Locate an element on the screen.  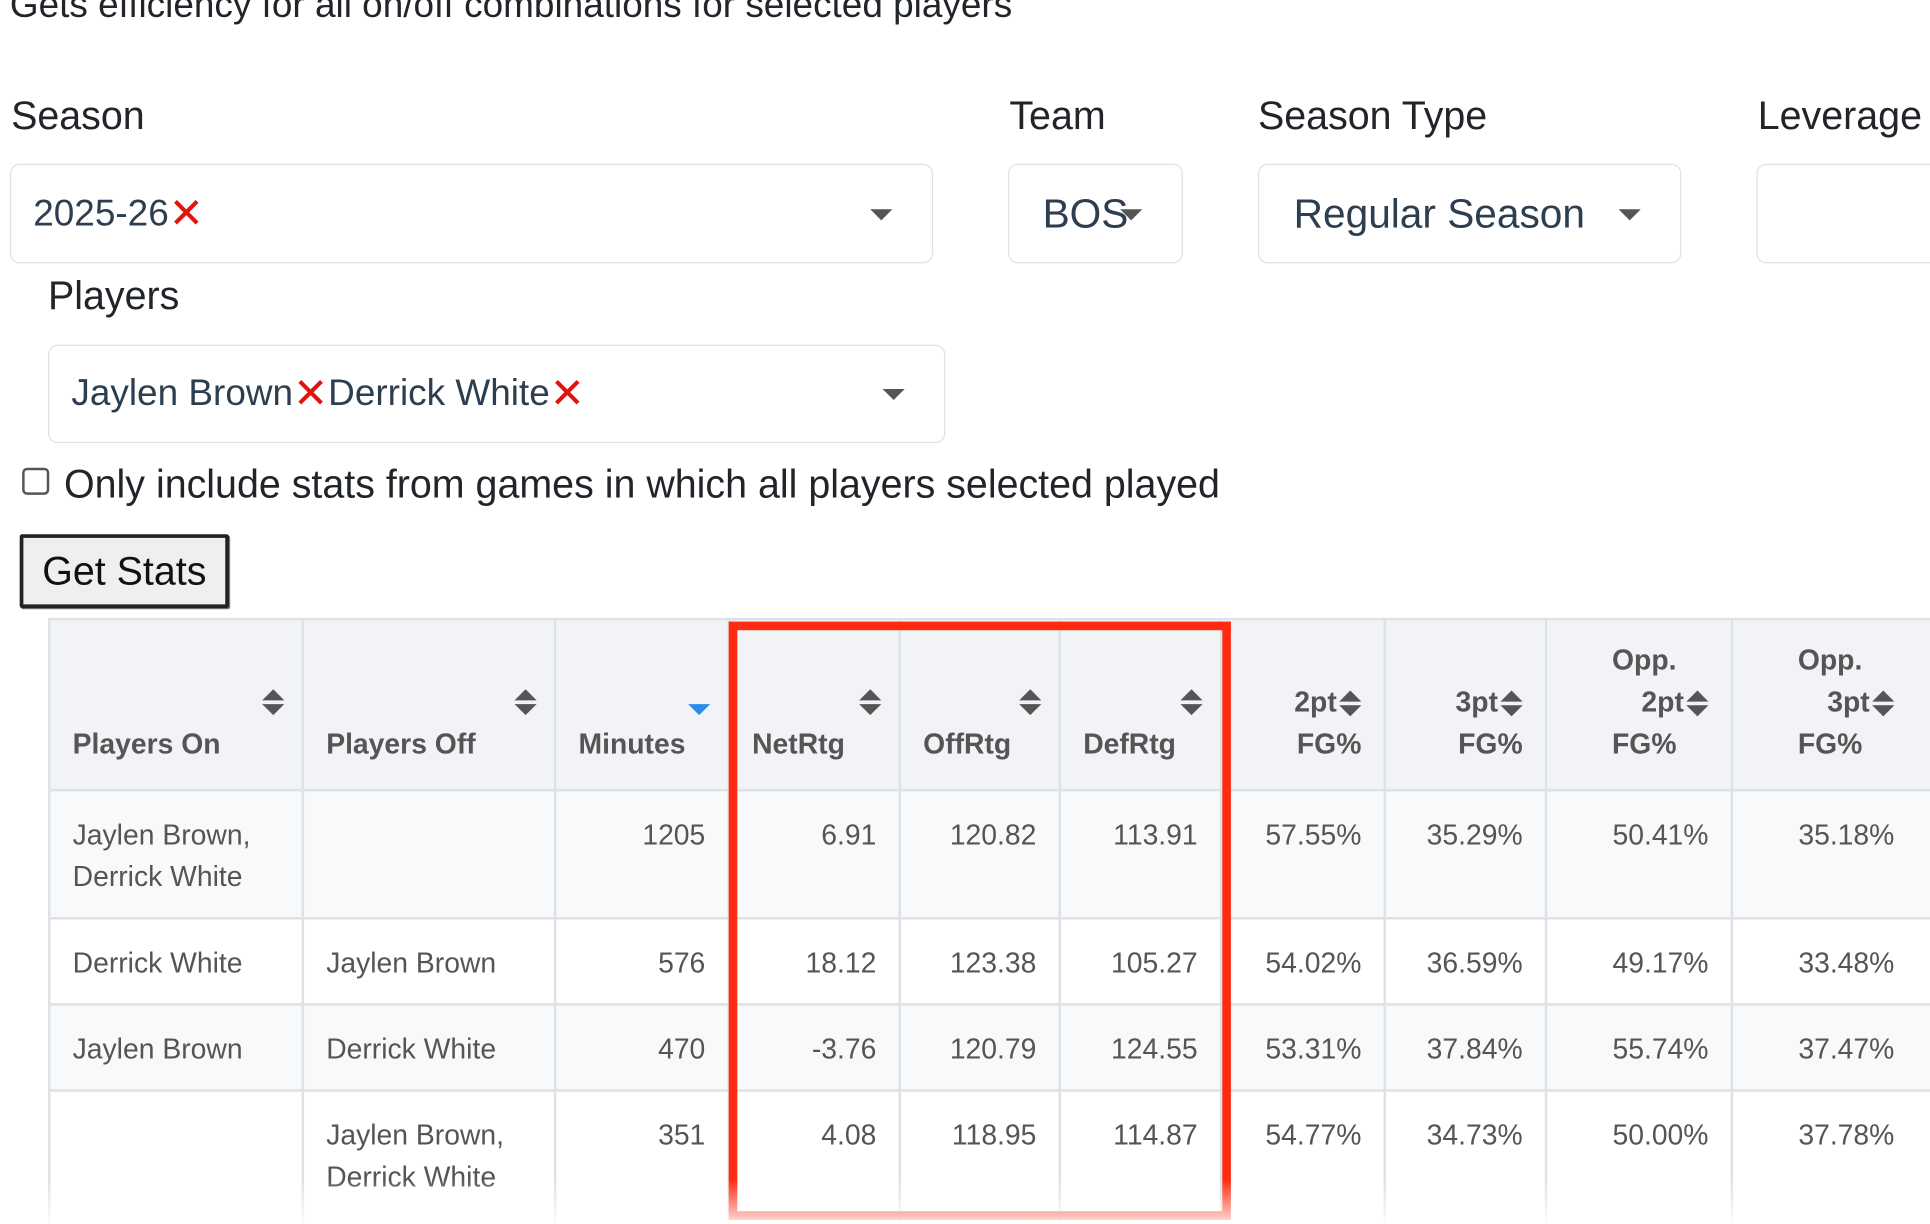
cell-players-off: Jaylen Brown, Derrick White is located at coordinates (429, 1156).